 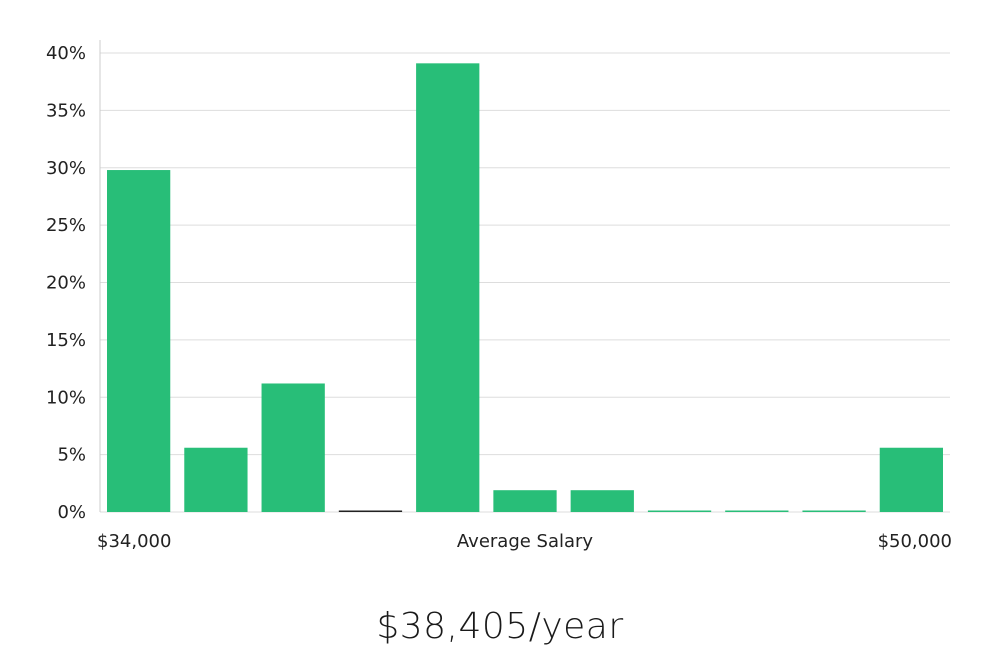 I want to click on y-tick-label: 15%, so click(x=66, y=340).